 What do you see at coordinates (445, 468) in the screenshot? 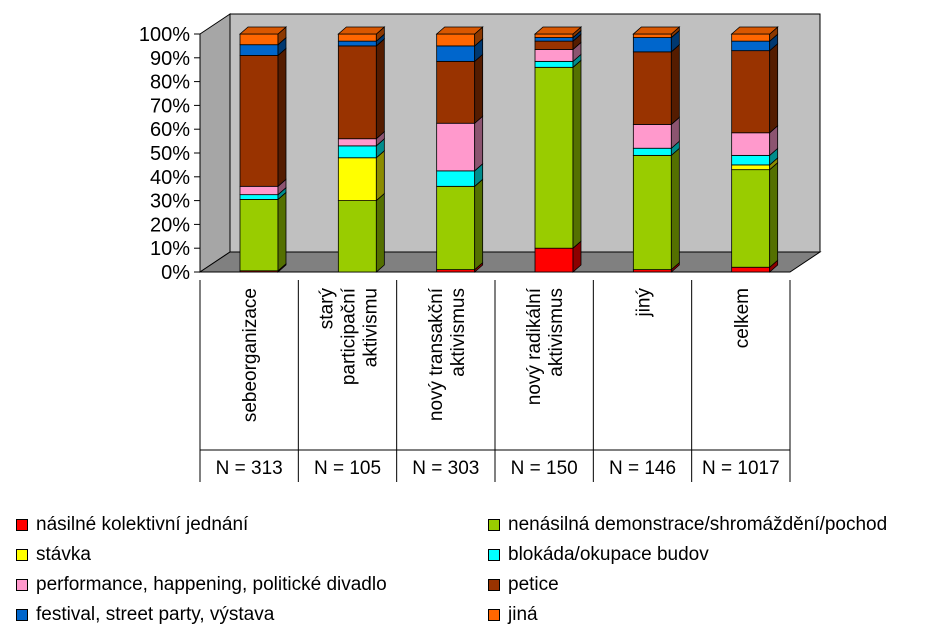
I see `category-n-label: N = 303` at bounding box center [445, 468].